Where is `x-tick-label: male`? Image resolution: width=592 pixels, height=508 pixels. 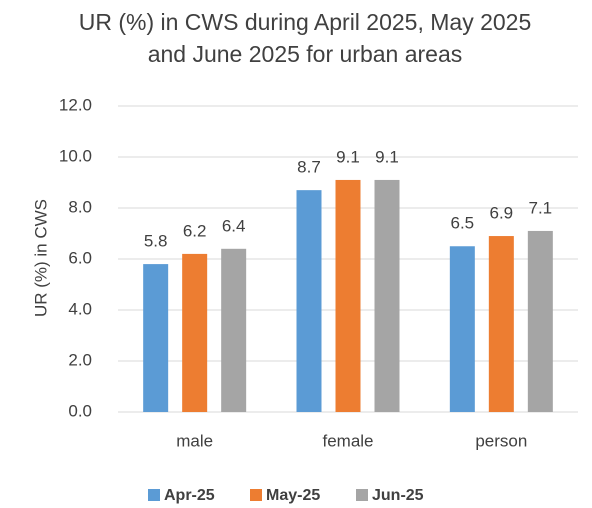 x-tick-label: male is located at coordinates (194, 440).